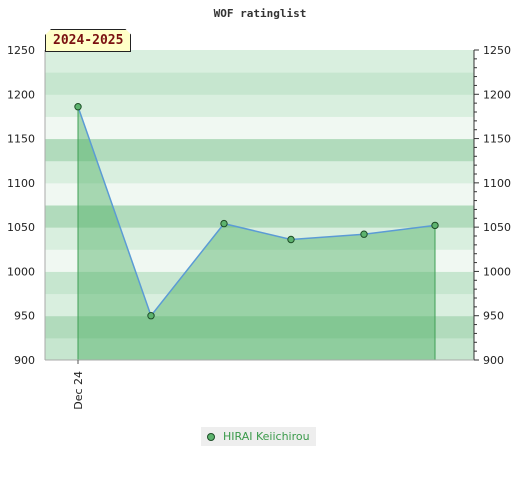 The width and height of the screenshot is (520, 480). Describe the element at coordinates (497, 139) in the screenshot. I see `y-tick-label-right: 1150` at that location.